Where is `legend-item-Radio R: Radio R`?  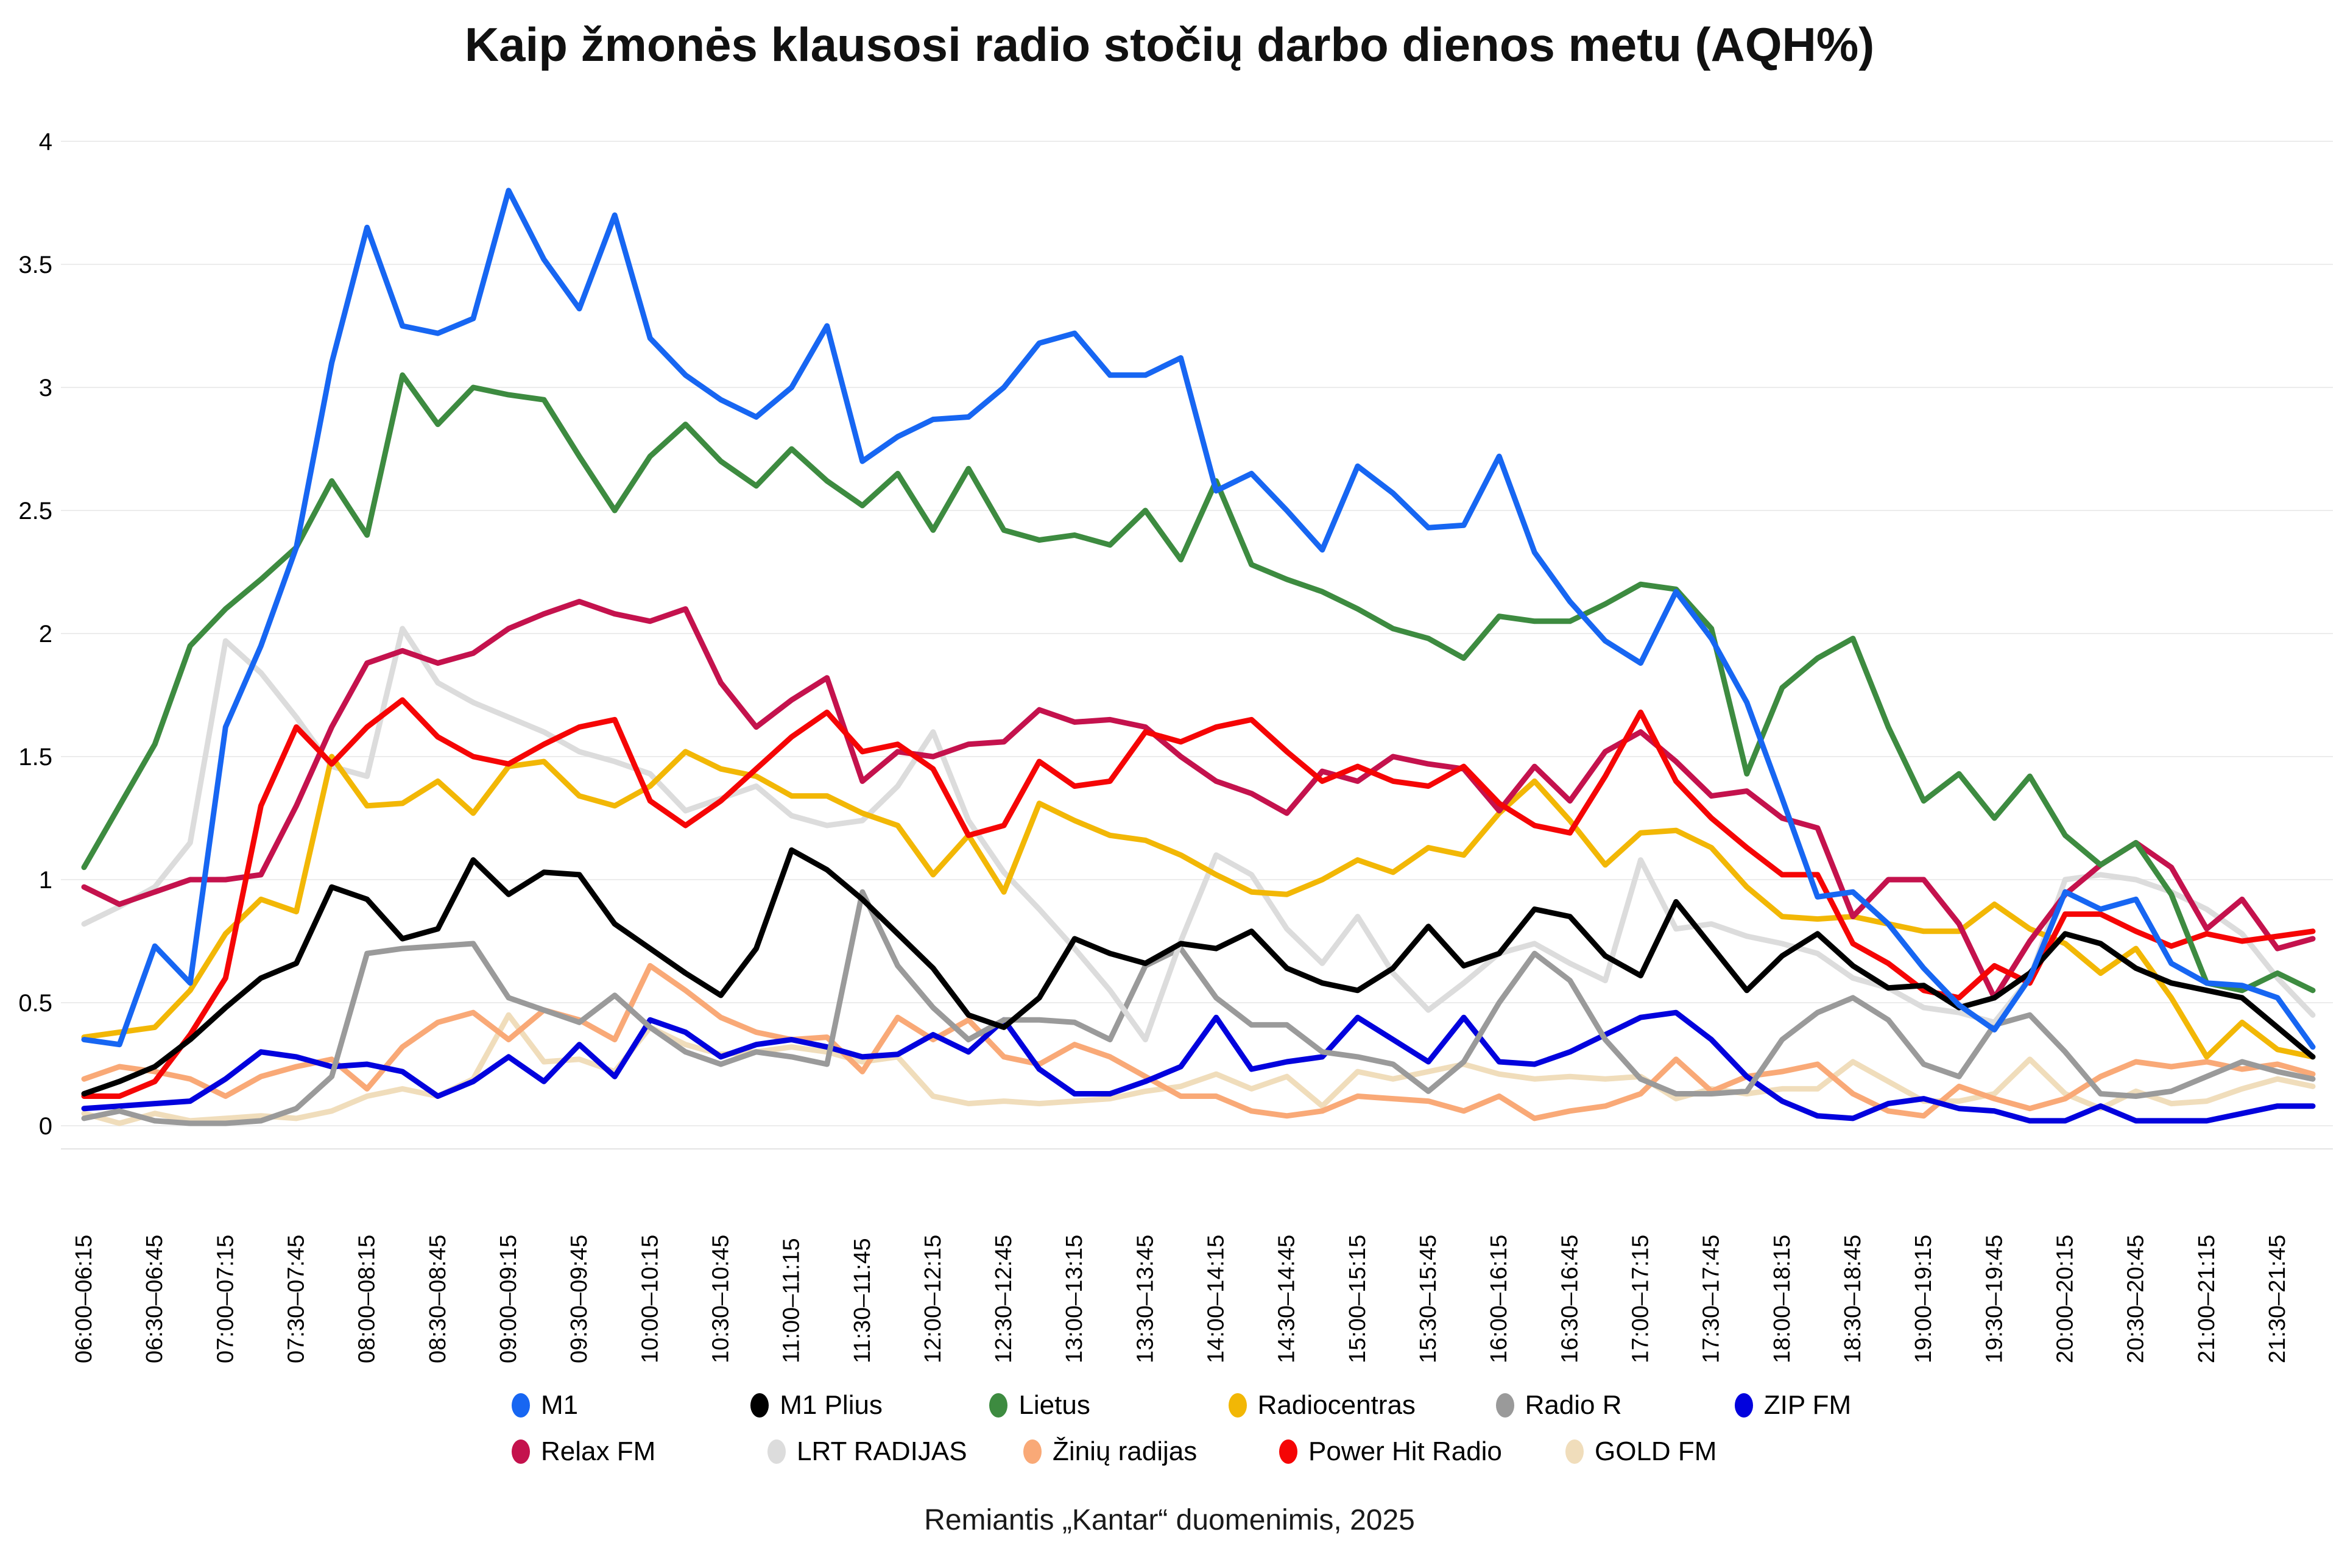 legend-item-Radio R: Radio R is located at coordinates (1615, 1405).